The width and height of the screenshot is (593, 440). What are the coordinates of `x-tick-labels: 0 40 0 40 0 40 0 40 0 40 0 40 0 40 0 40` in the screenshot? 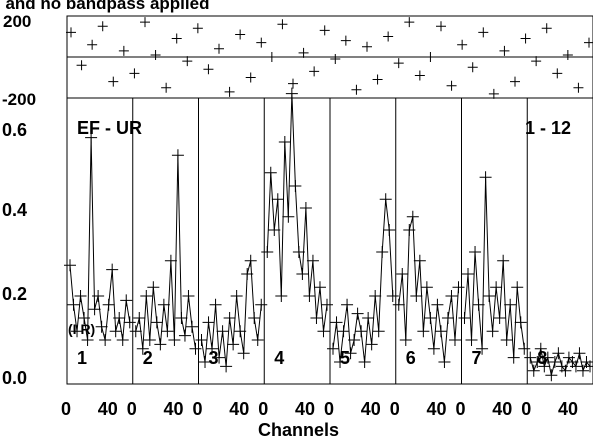 It's located at (319, 409).